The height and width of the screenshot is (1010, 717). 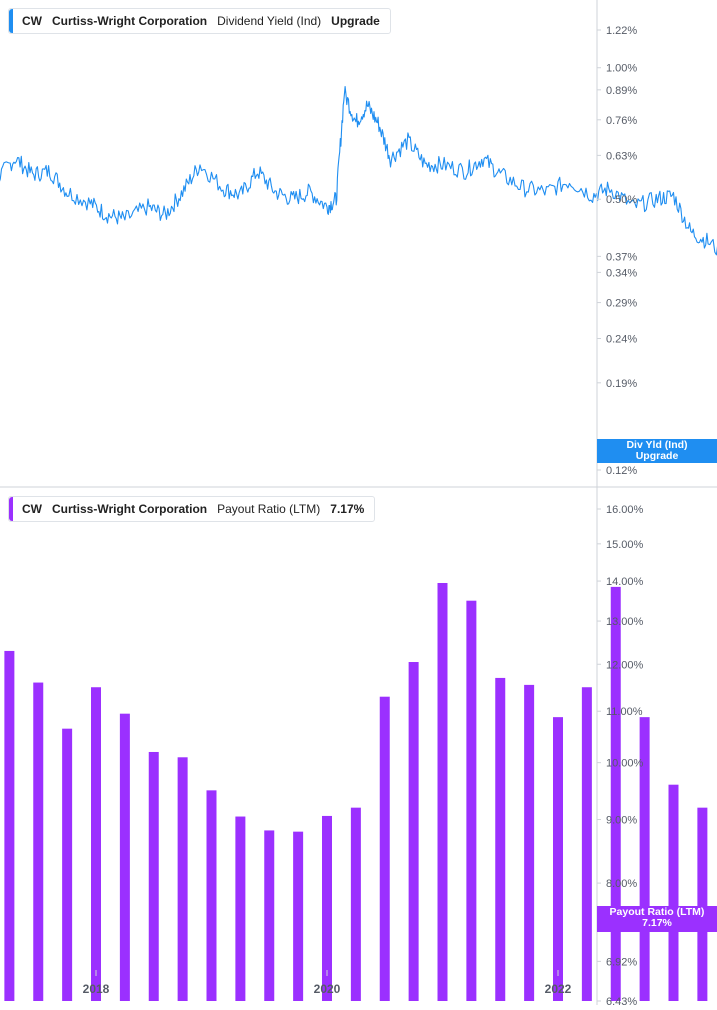 I want to click on bottom-y-tick-label: 12.00%, so click(x=625, y=665).